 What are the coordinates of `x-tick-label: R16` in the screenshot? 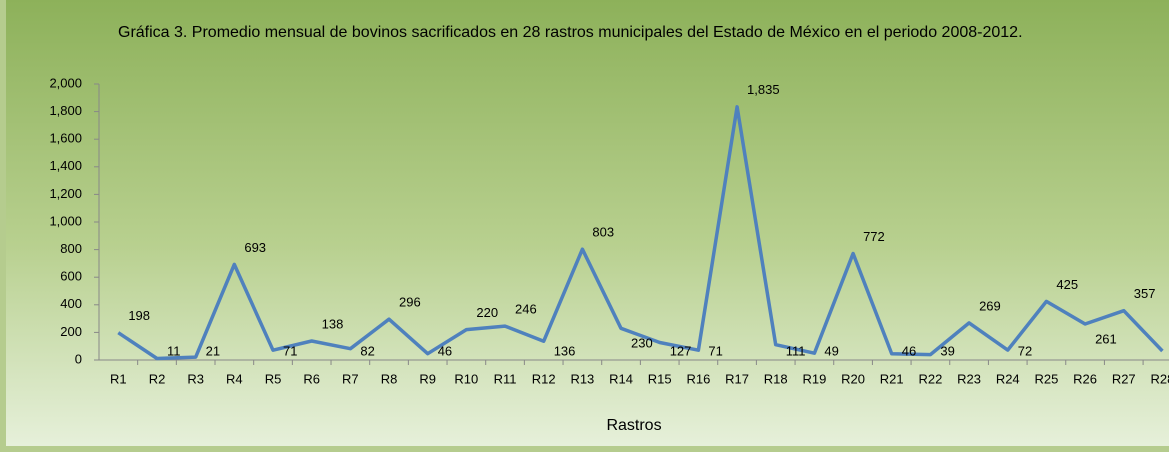 It's located at (698, 378).